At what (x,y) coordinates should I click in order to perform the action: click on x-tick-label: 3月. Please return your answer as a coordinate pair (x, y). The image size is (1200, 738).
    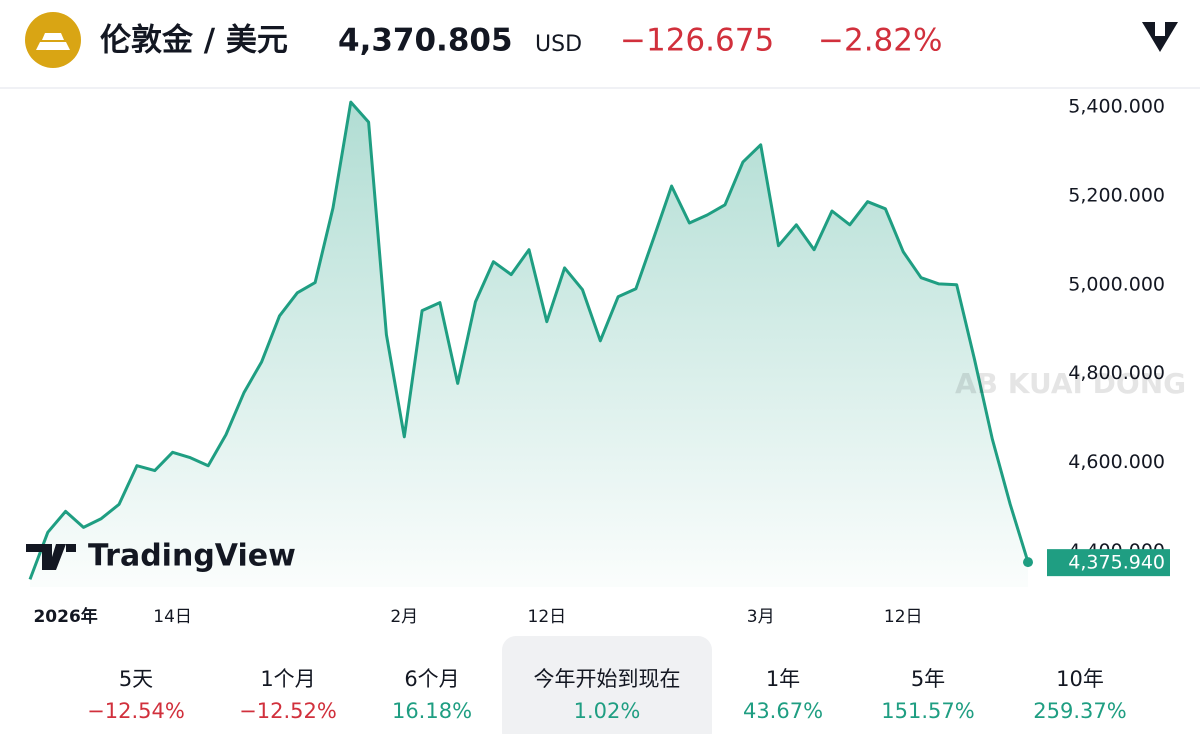
    Looking at the image, I should click on (761, 617).